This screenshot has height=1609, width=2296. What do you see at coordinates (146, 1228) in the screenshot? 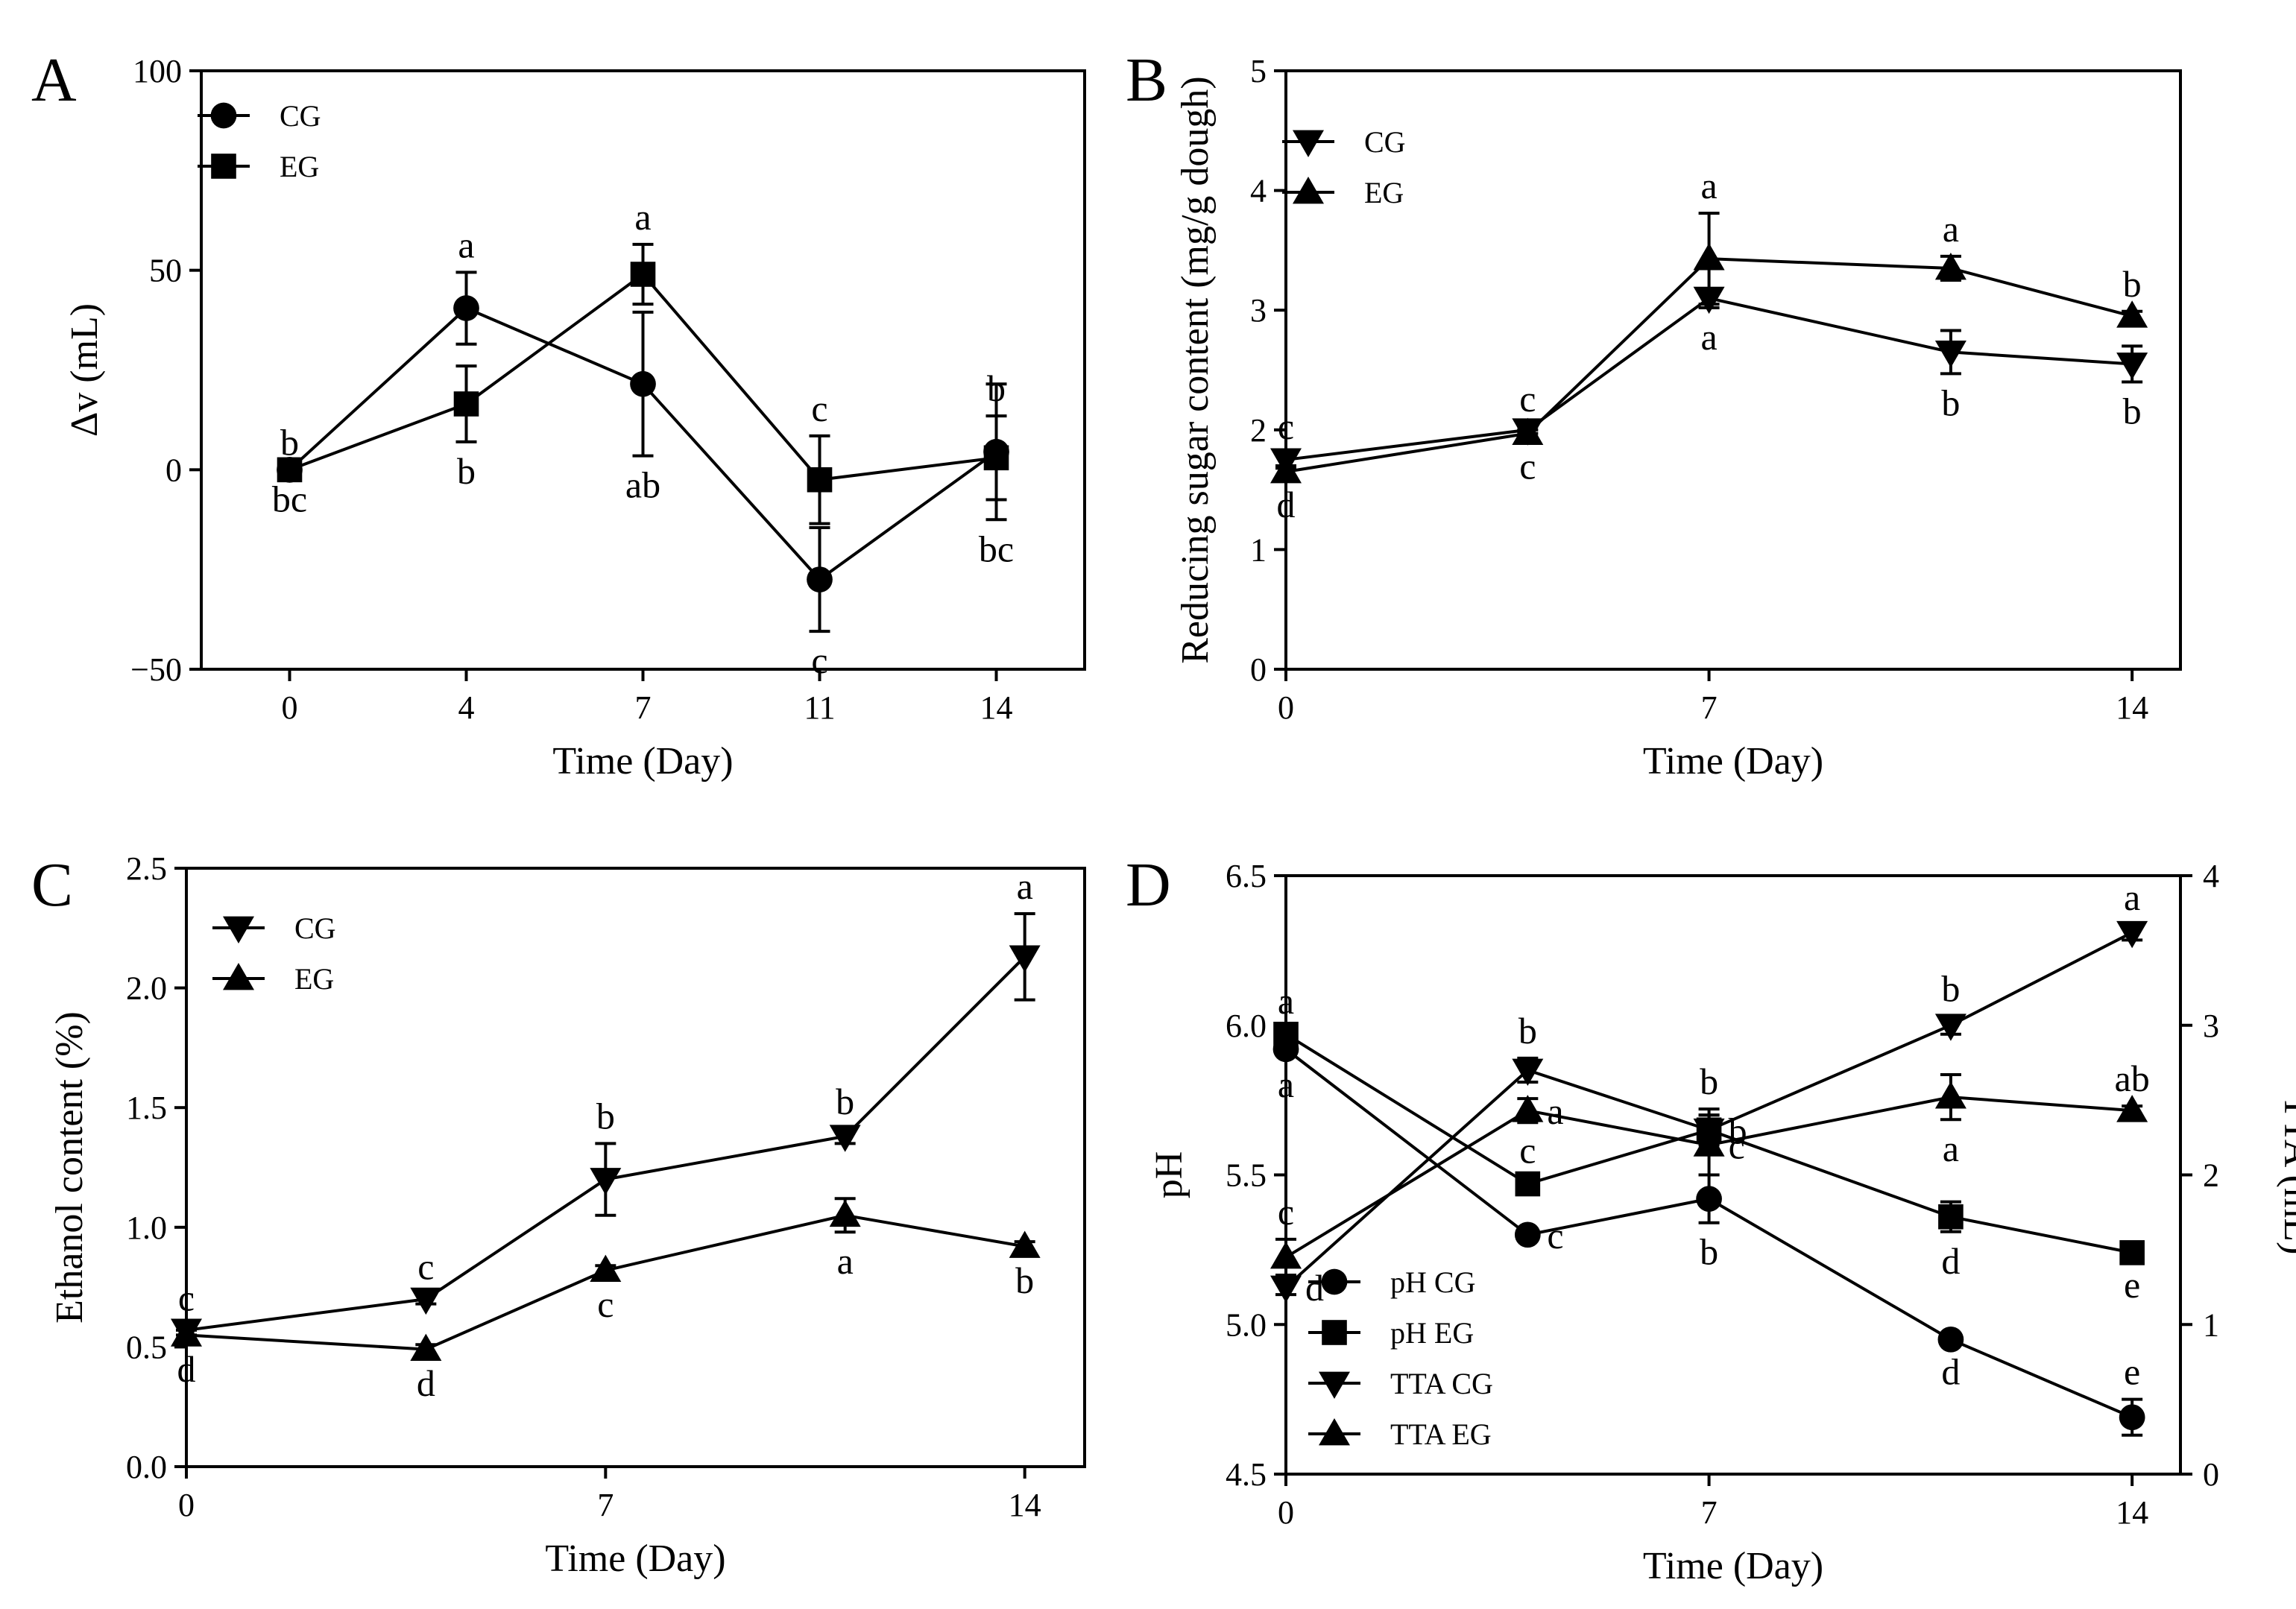
I see `y-tick-label: 1.0` at bounding box center [146, 1228].